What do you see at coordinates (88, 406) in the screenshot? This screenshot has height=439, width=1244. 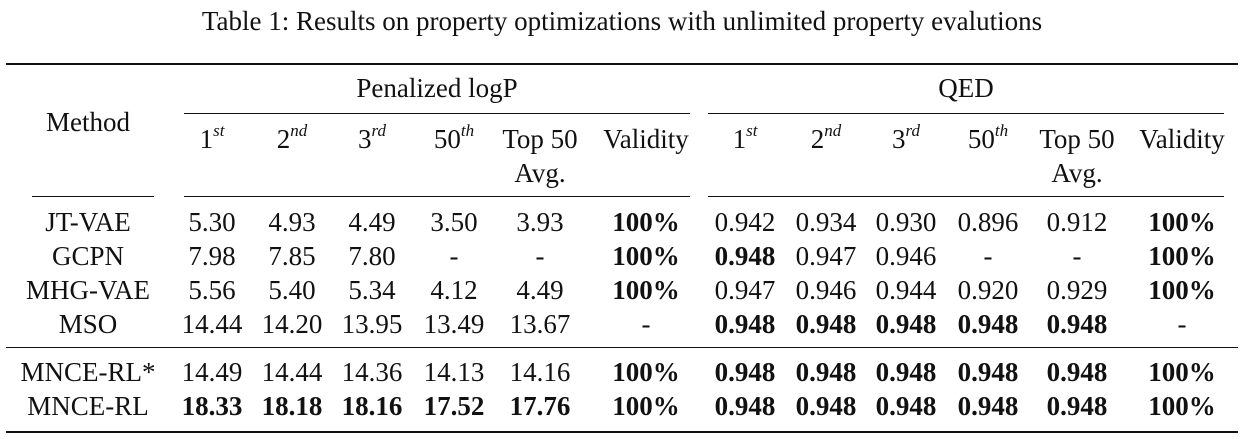 I see `method-name: MNCE-RL` at bounding box center [88, 406].